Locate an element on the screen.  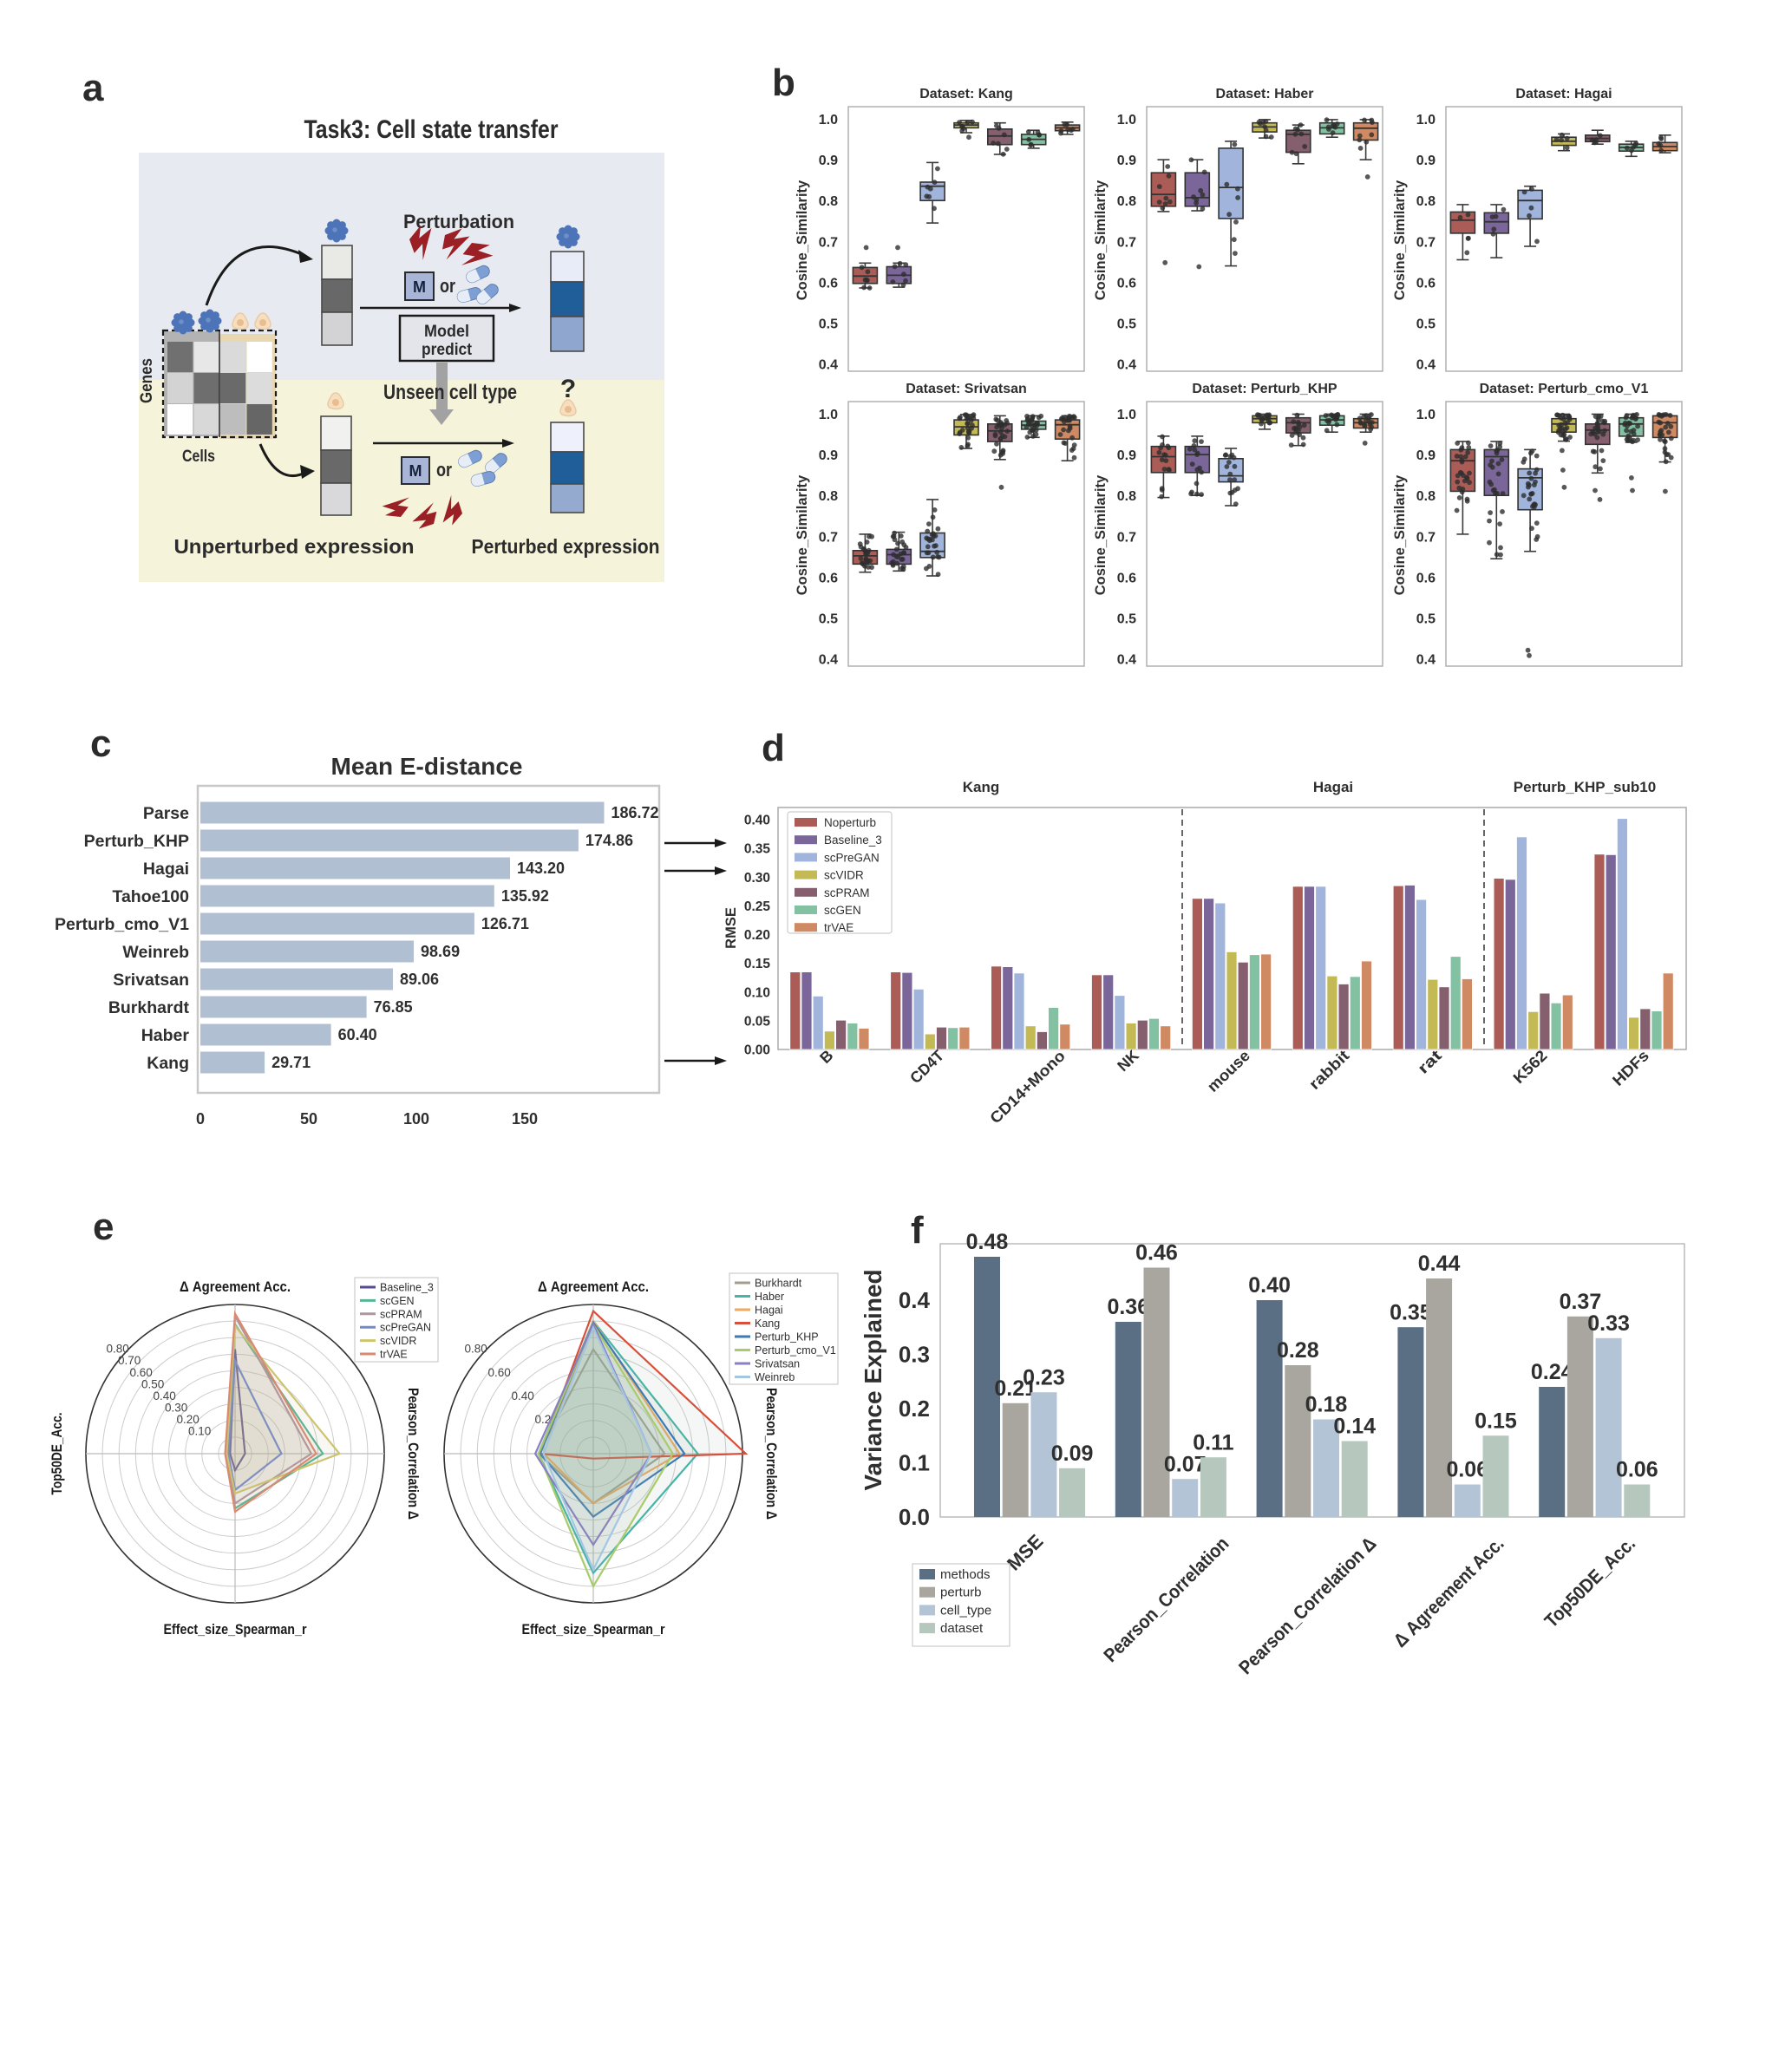
svg-text: 29.71 is located at coordinates (291, 1063).